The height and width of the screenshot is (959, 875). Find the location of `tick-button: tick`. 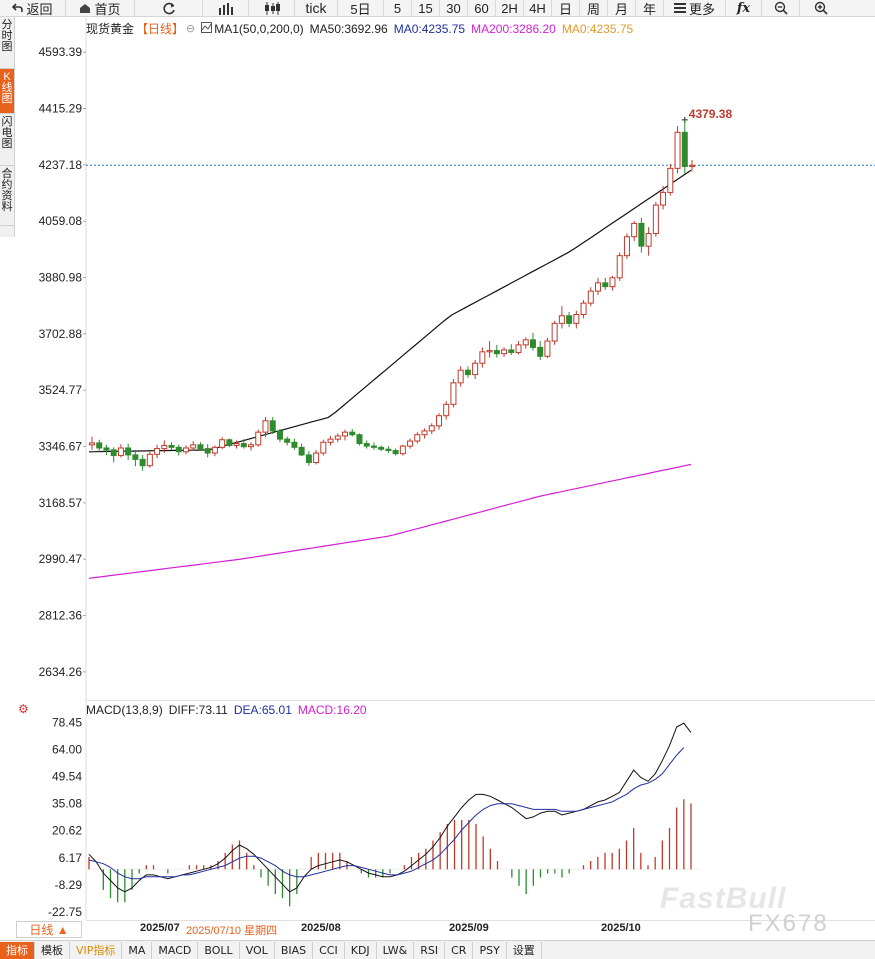

tick-button: tick is located at coordinates (316, 8).